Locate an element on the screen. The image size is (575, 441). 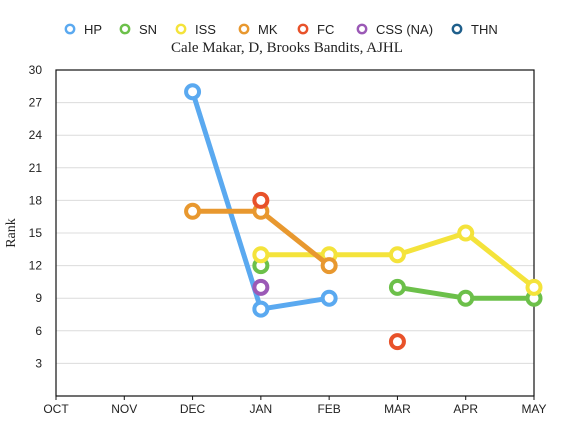
y-tick-label: 9 is located at coordinates (38, 298).